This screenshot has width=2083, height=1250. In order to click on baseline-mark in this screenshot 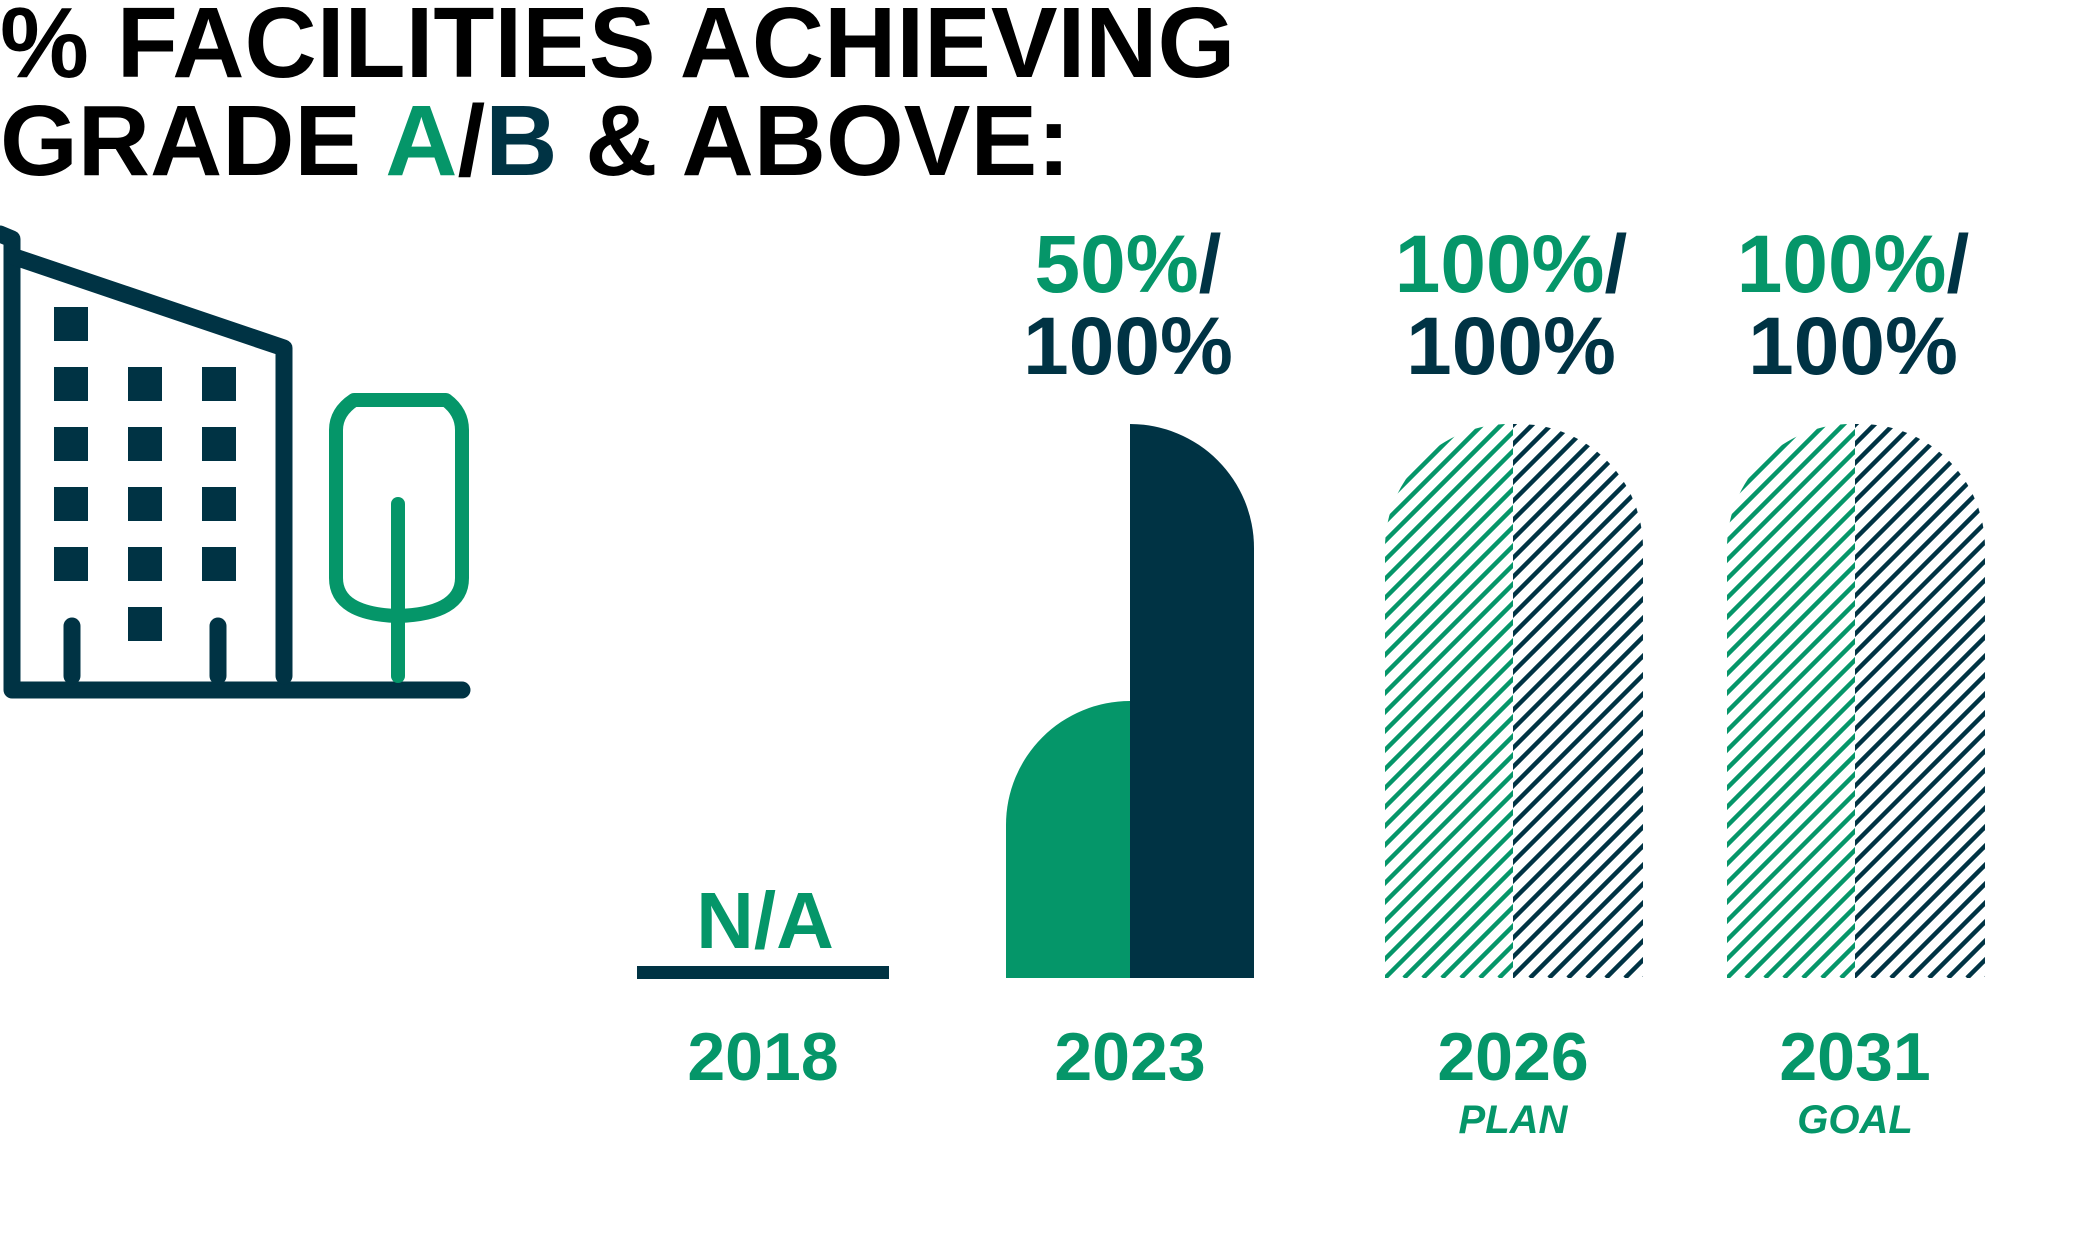, I will do `click(763, 972)`.